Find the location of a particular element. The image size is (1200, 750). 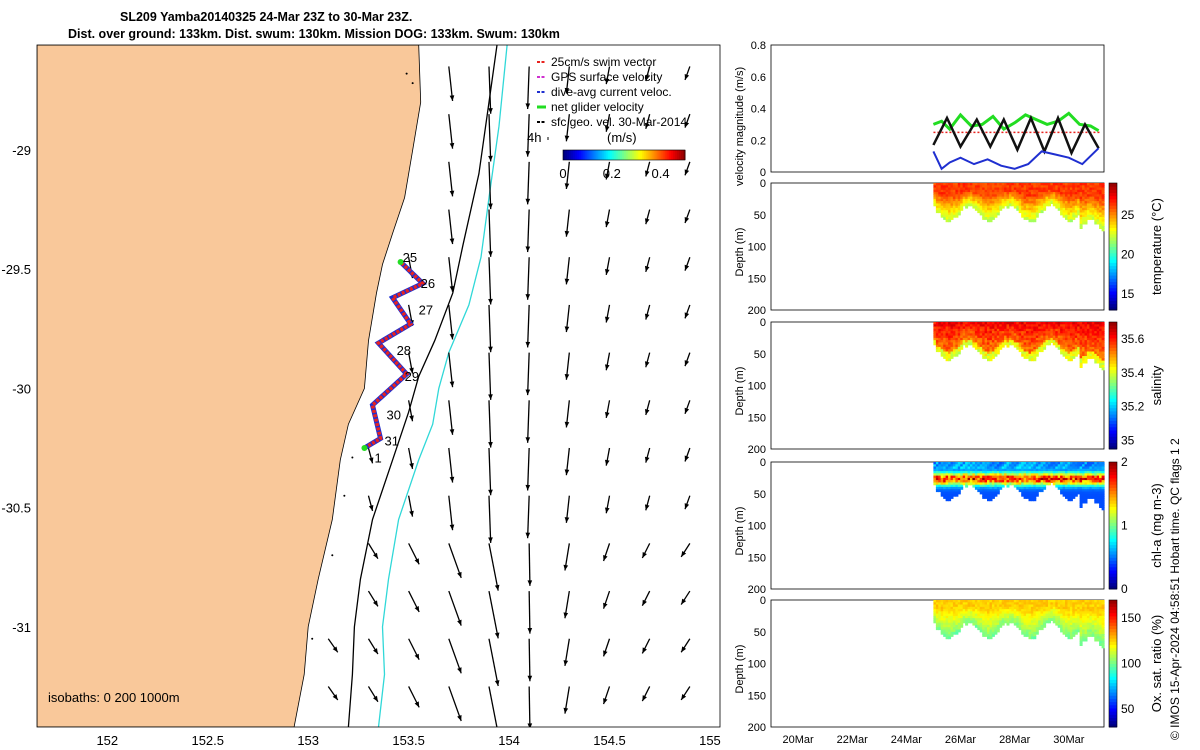

colorbar-label: (m/s) is located at coordinates (622, 137).